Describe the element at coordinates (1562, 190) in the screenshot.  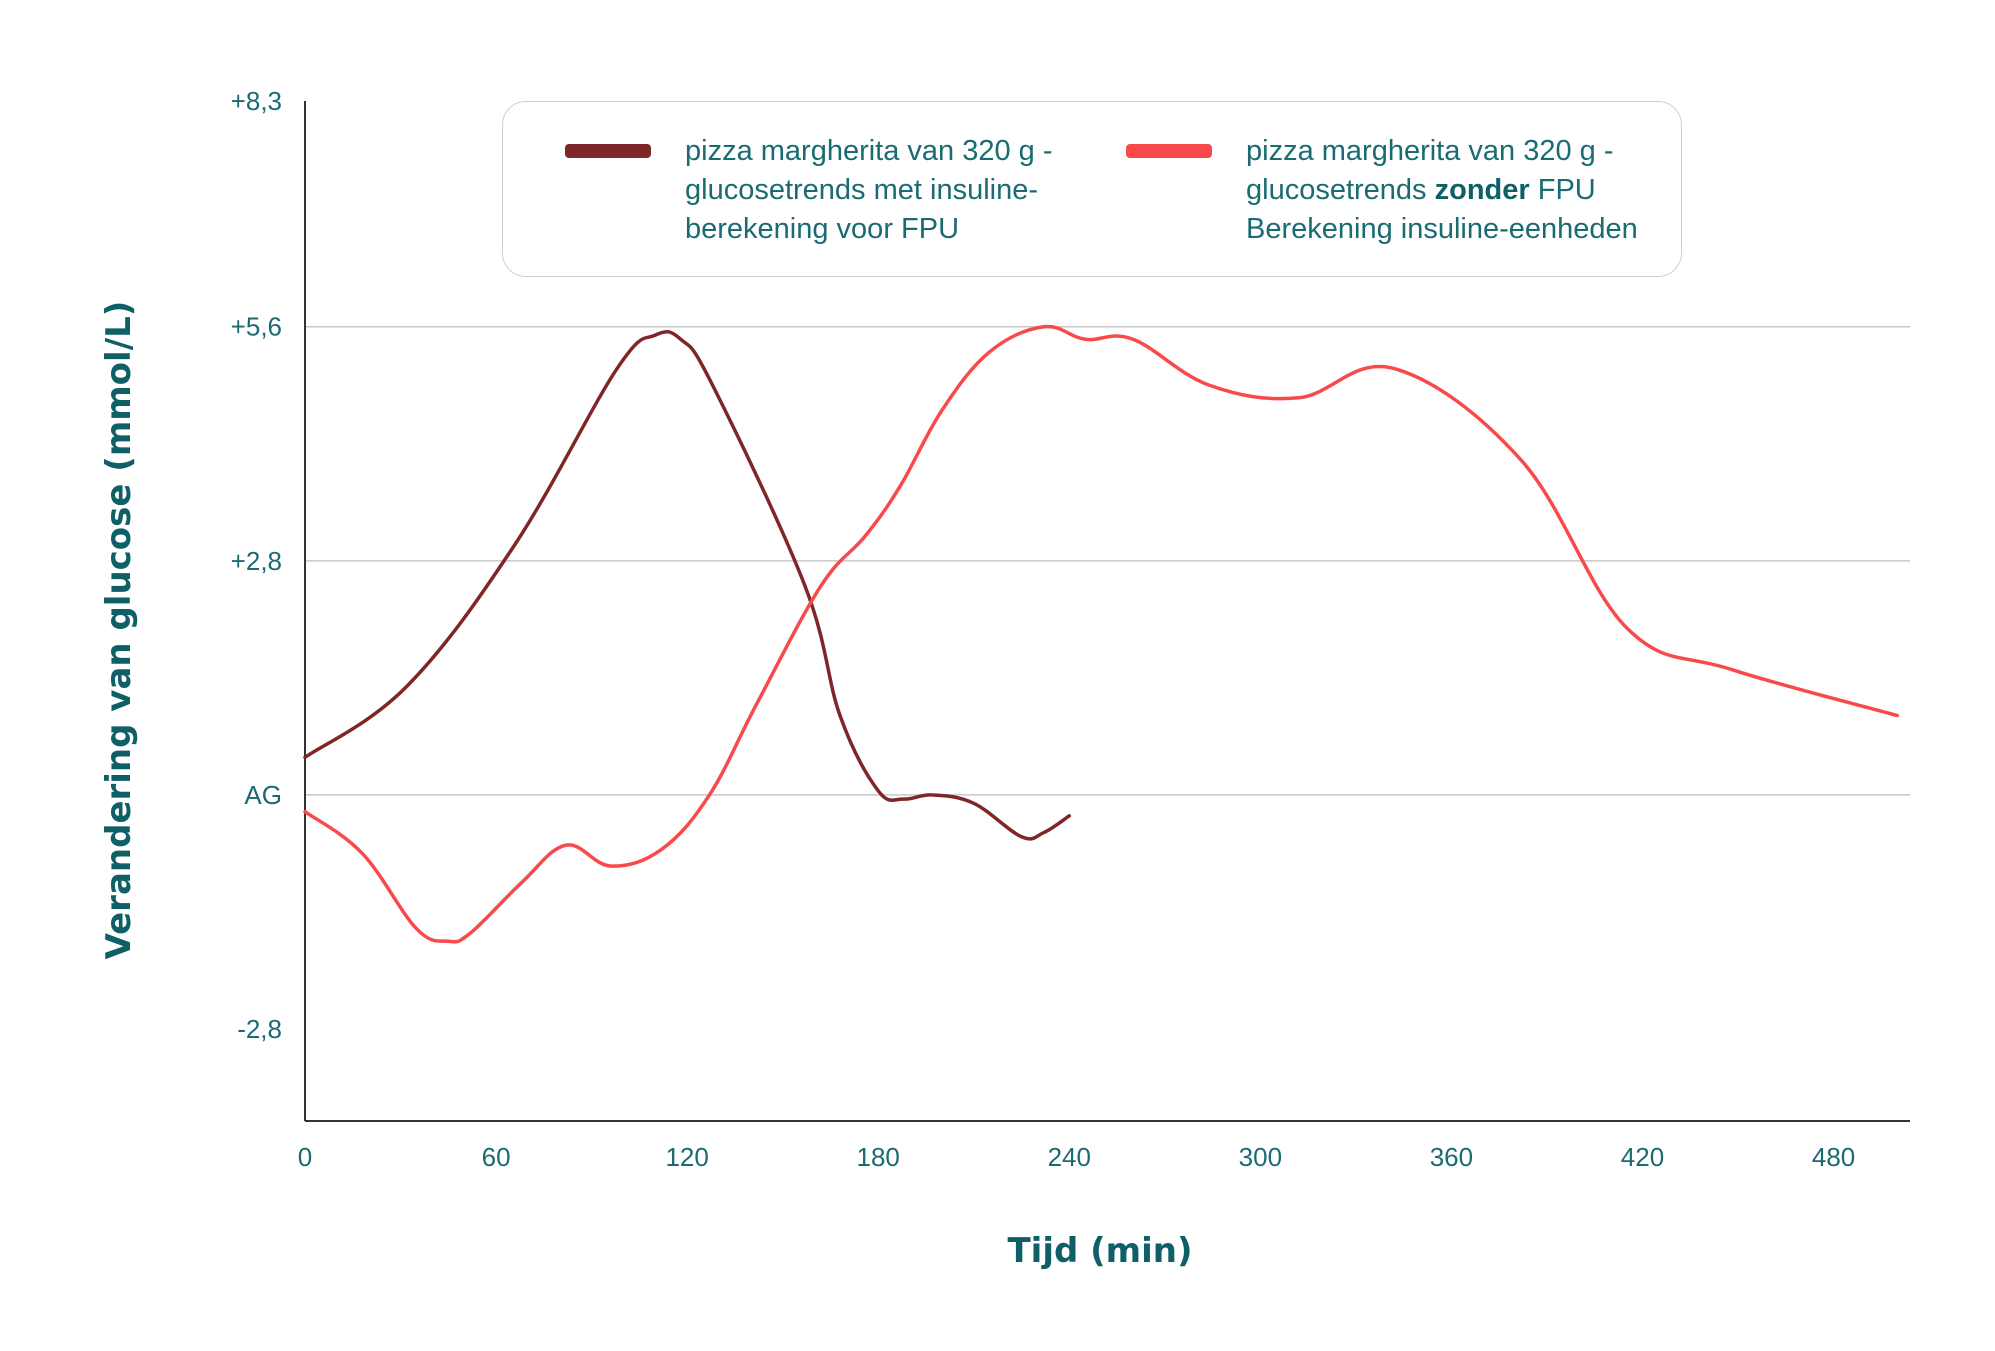
I see `legend-label-line: FPU` at that location.